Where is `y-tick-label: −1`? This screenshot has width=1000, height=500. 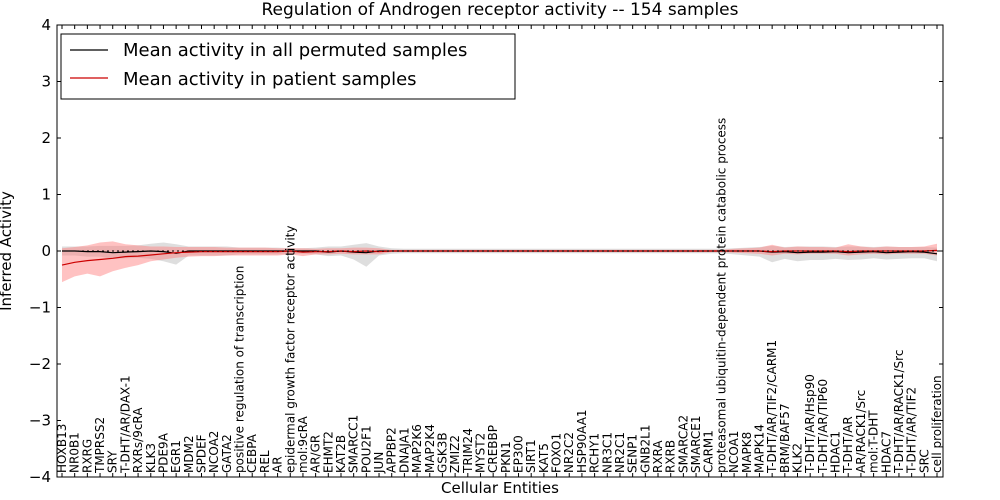
y-tick-label: −1 is located at coordinates (40, 308).